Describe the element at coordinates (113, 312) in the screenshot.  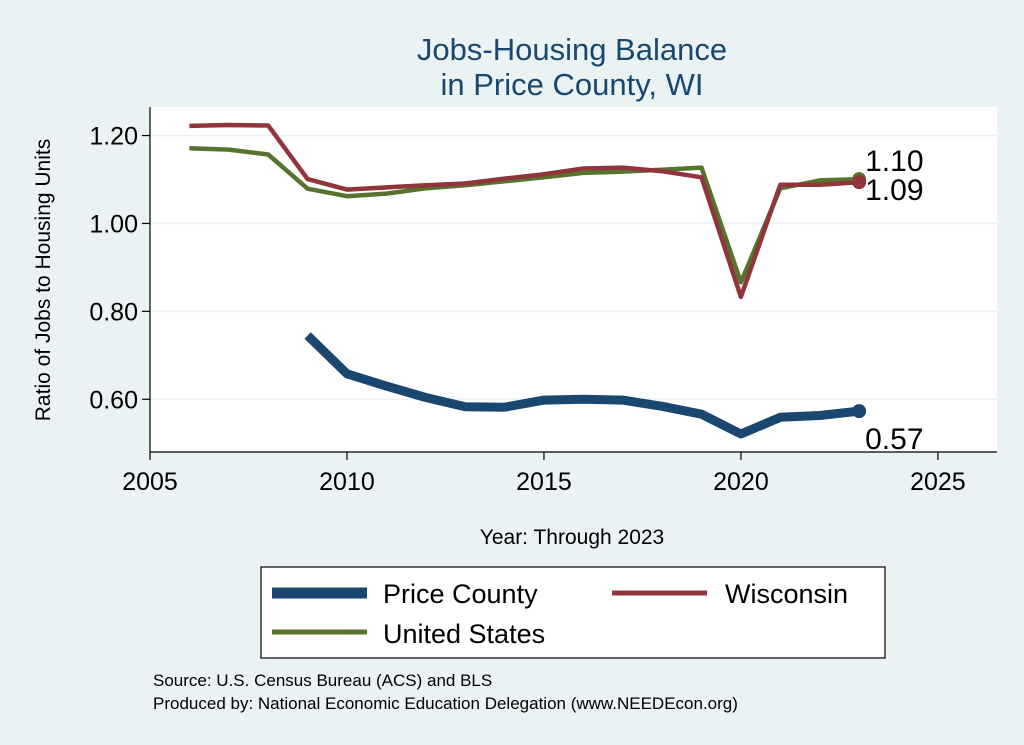
I see `y-tick-label: 0.80` at that location.